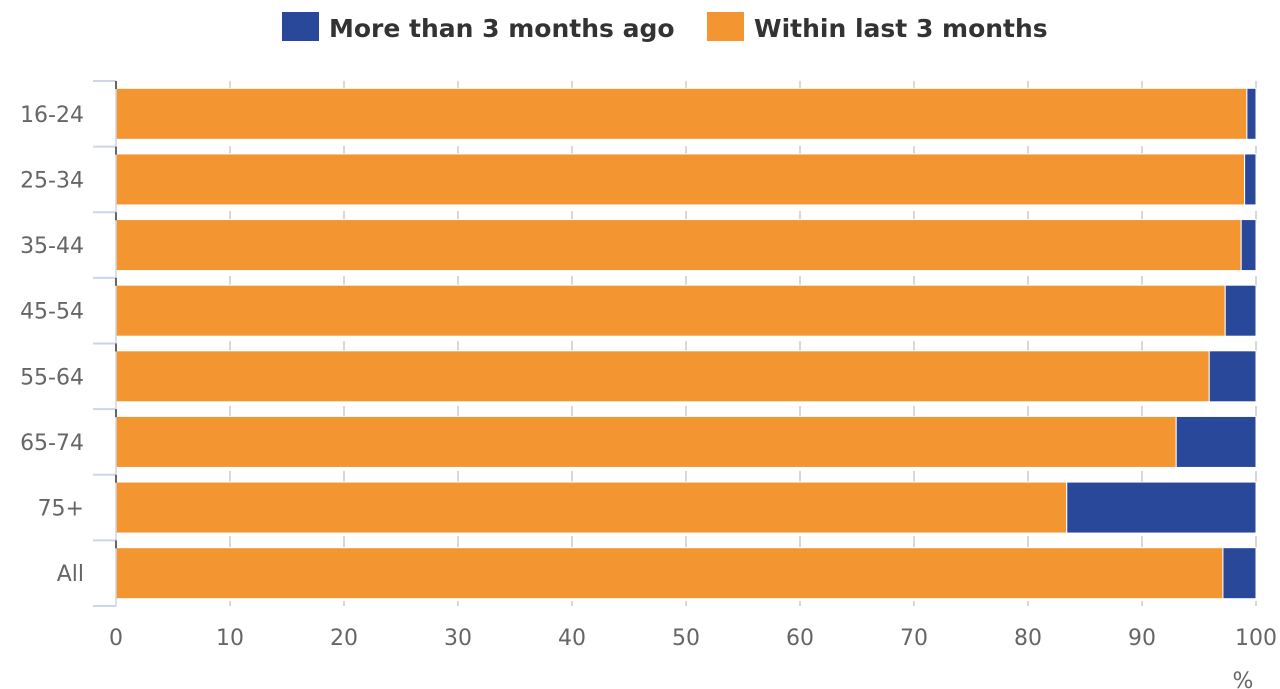 This screenshot has height=689, width=1280. I want to click on x-tick-label-80: 80, so click(1028, 638).